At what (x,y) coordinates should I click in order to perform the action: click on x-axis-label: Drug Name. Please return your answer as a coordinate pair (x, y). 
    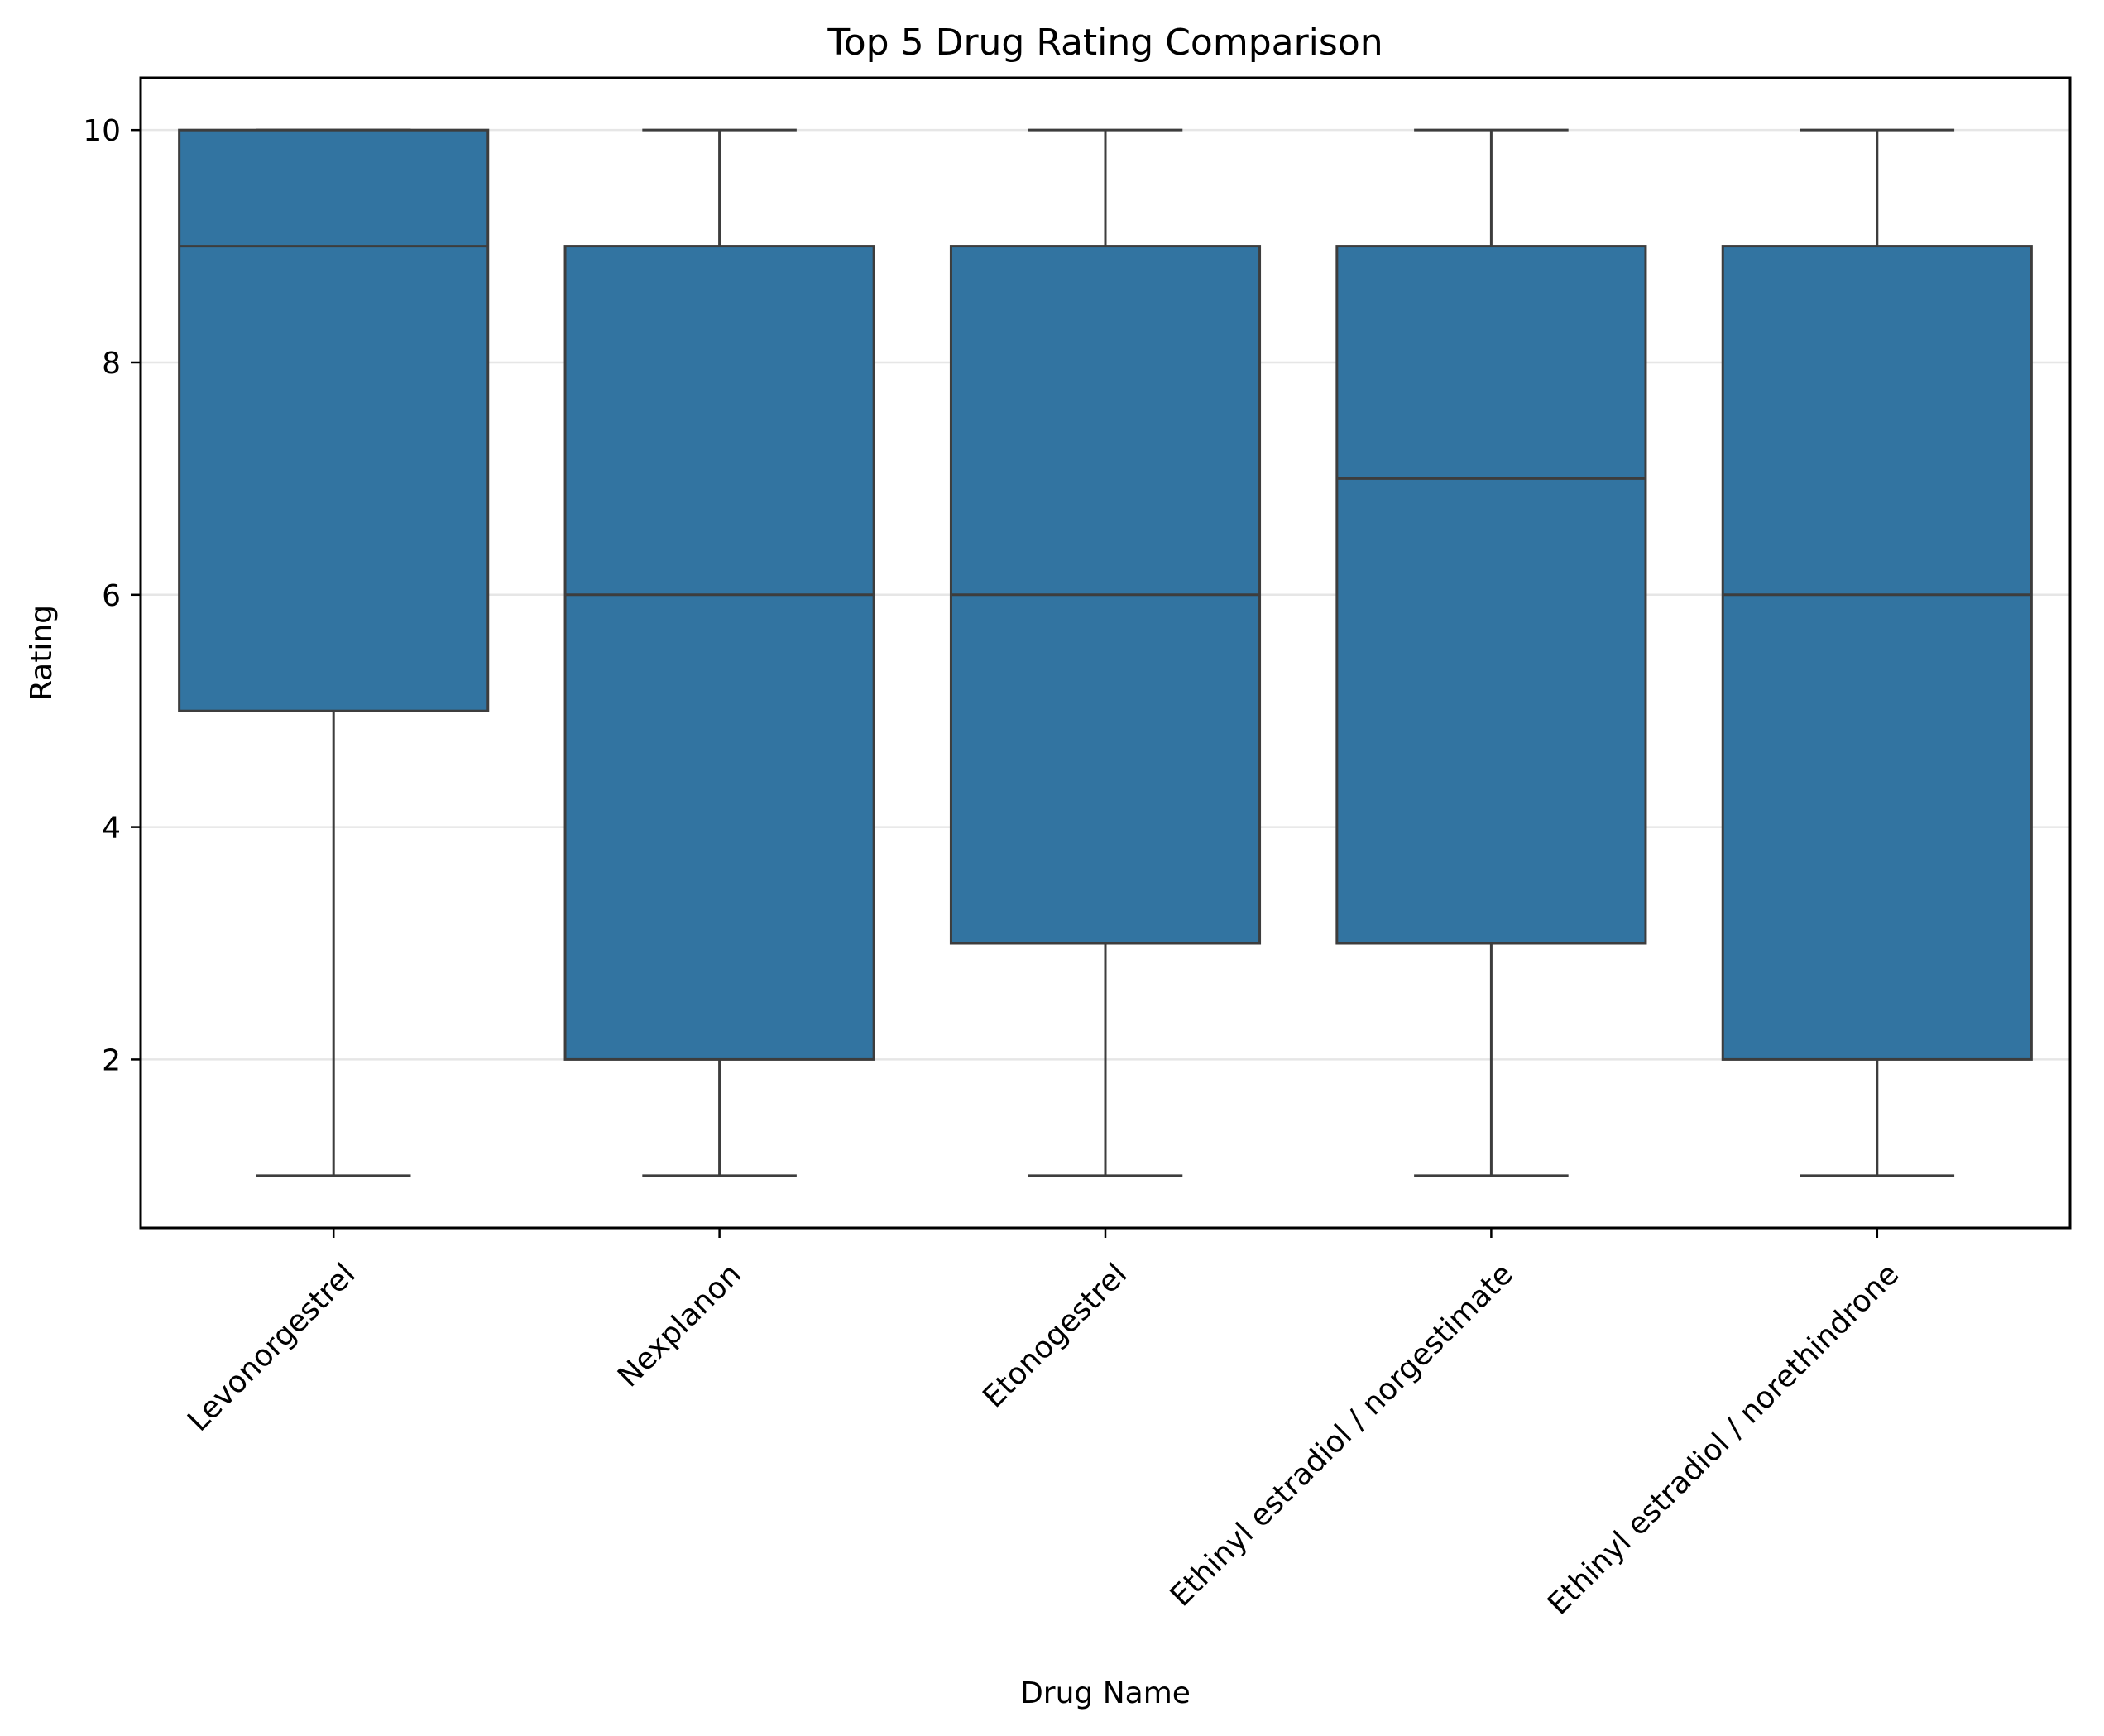
    Looking at the image, I should click on (1105, 1693).